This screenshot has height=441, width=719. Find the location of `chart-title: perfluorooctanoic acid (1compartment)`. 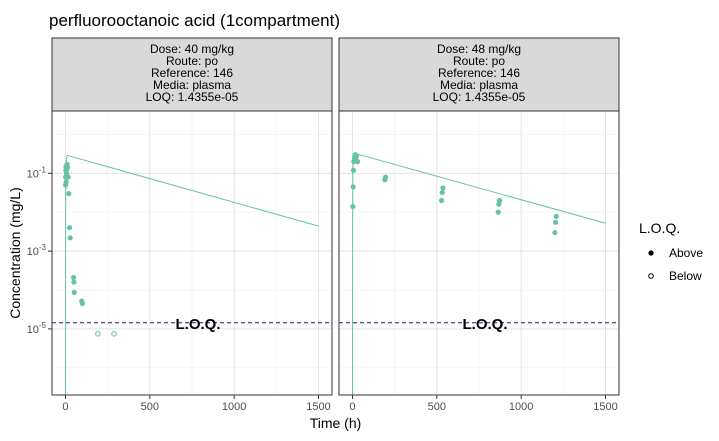

chart-title: perfluorooctanoic acid (1compartment) is located at coordinates (194, 20).